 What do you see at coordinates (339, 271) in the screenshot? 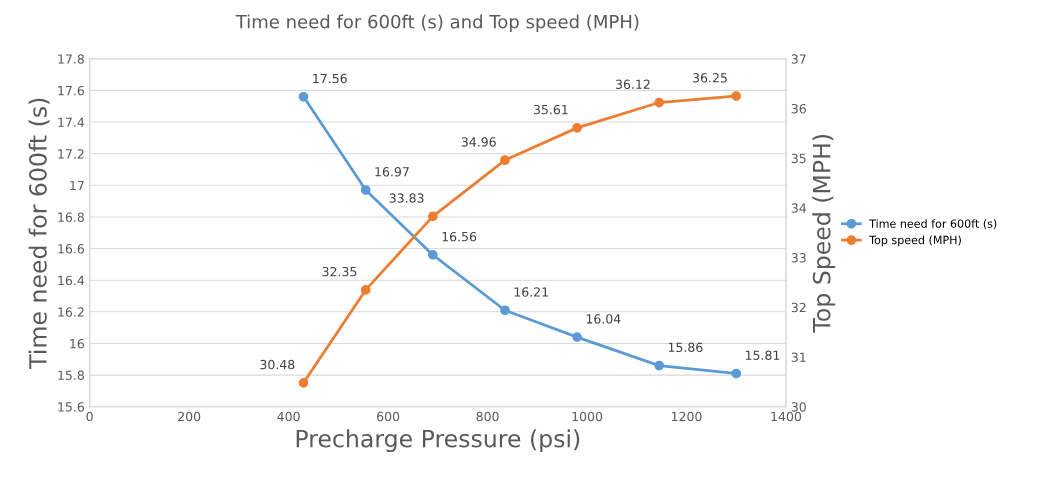
I see `data-label: 32.35` at bounding box center [339, 271].